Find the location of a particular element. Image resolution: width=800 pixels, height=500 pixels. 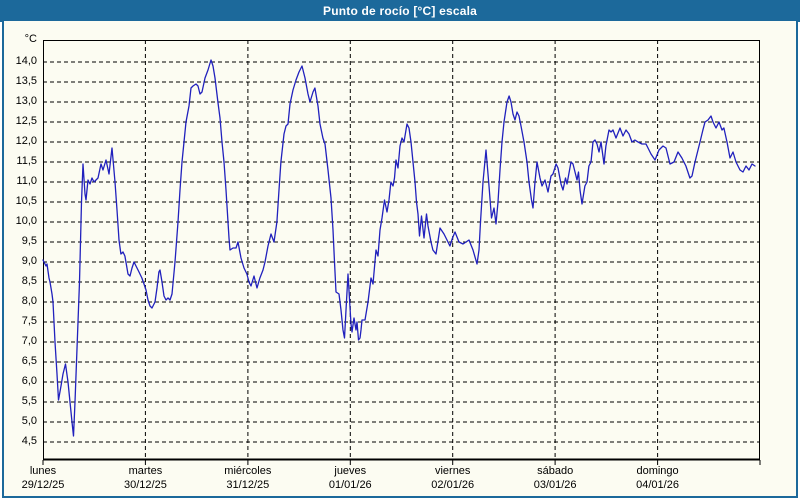

x-axis-day-label: lunes is located at coordinates (43, 471).